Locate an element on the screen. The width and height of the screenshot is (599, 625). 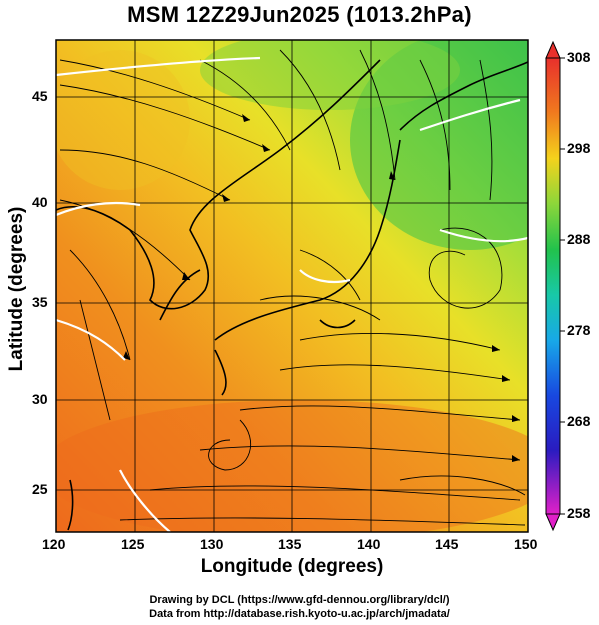
y-tick-label: 30 is located at coordinates (40, 399).